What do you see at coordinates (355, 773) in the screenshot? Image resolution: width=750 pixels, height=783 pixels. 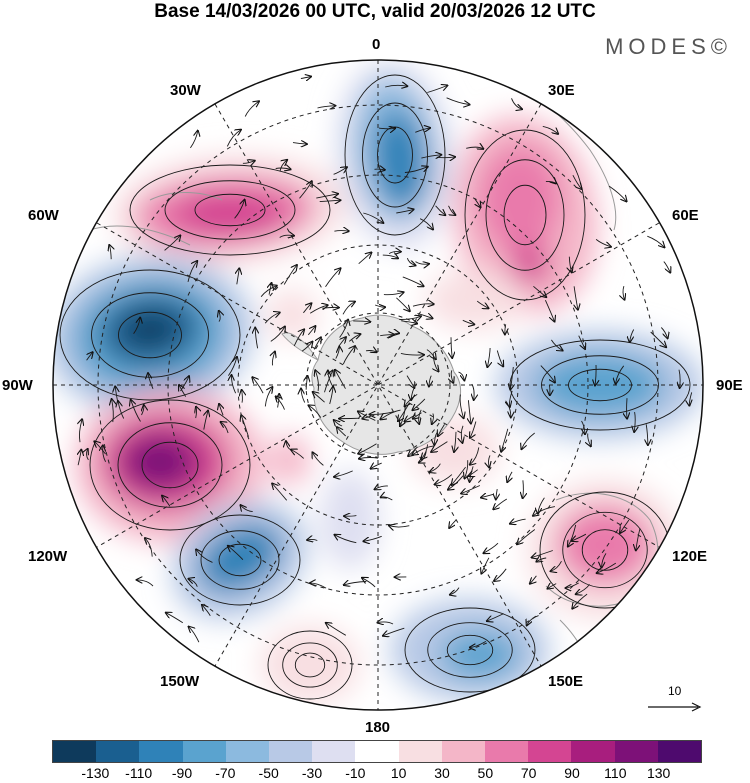 I see `colorbar-tick-label: -10` at bounding box center [355, 773].